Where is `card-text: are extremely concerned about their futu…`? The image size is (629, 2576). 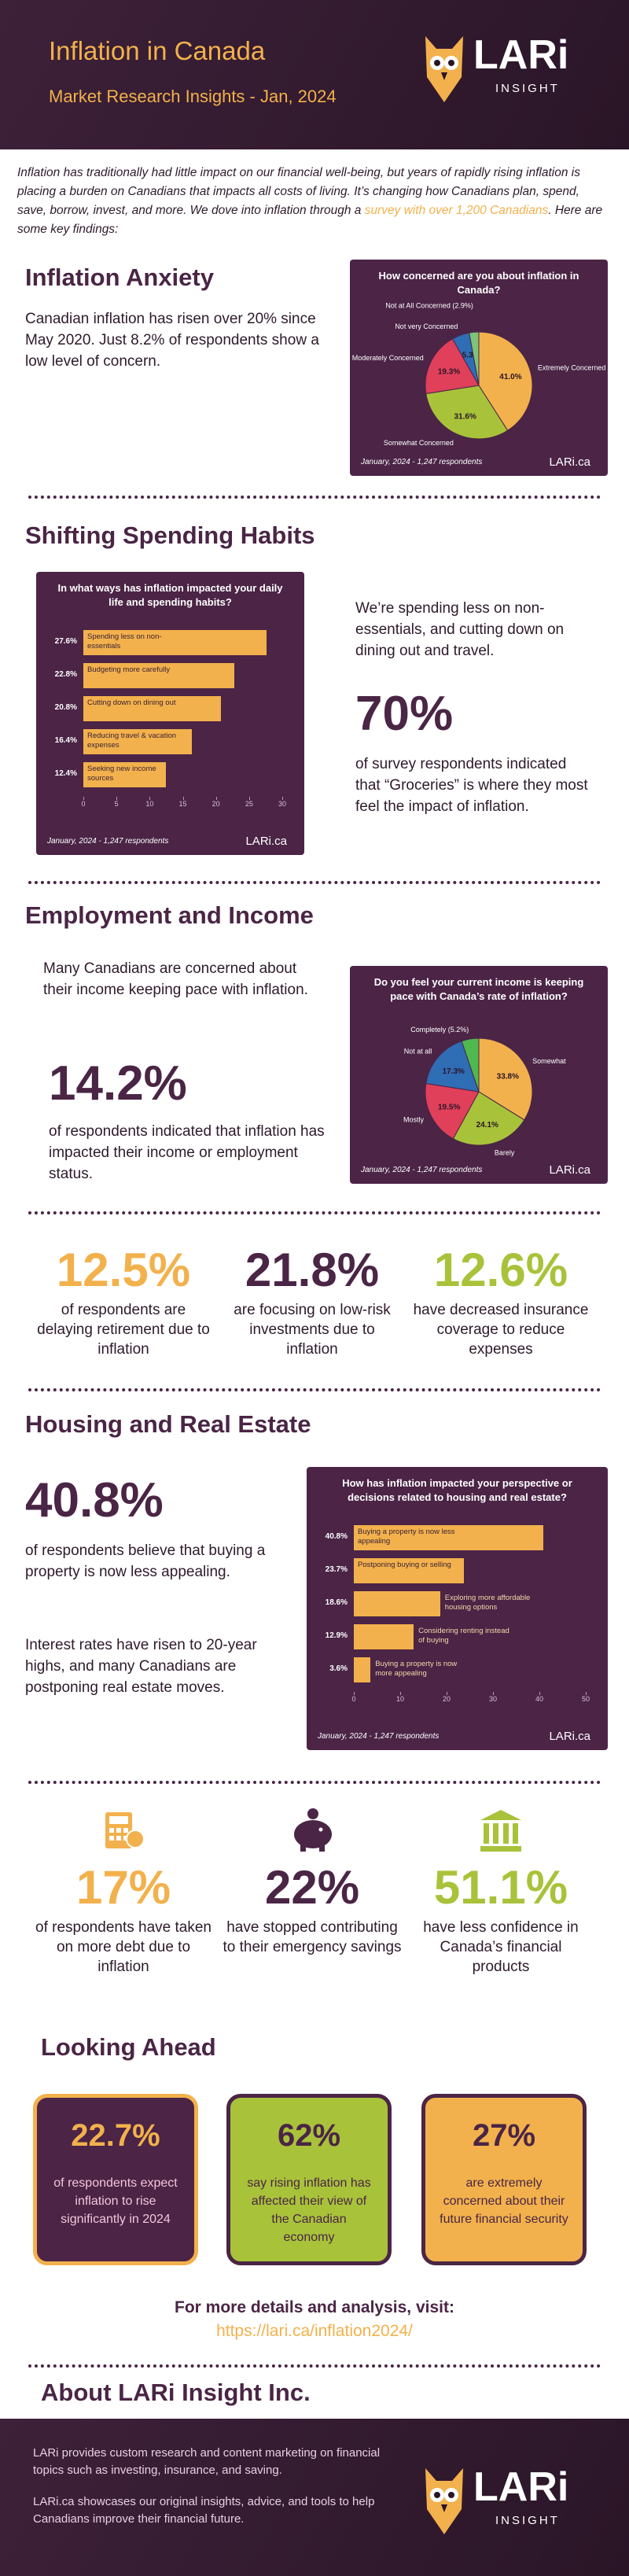 card-text: are extremely concerned about their futu… is located at coordinates (504, 2201).